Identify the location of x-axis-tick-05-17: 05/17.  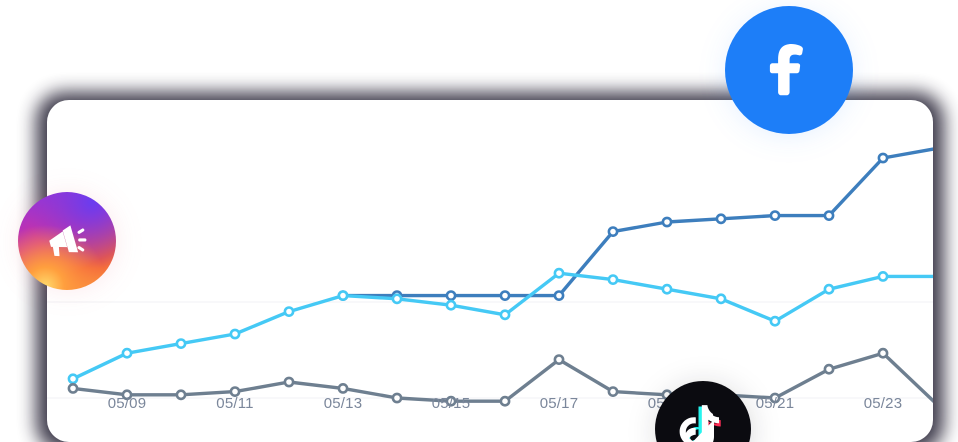
(559, 403).